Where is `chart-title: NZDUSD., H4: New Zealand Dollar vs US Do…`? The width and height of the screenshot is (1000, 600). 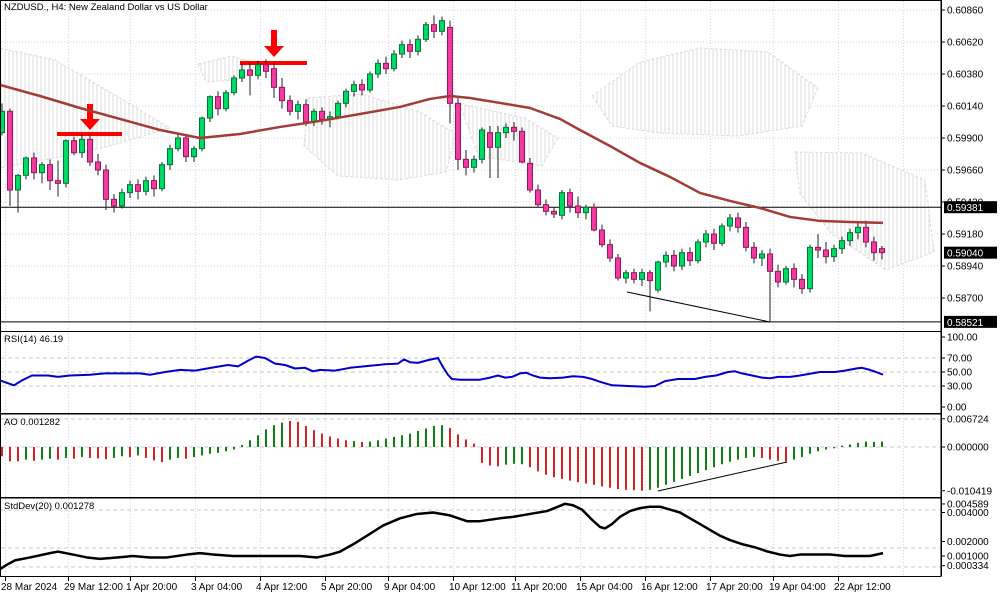 chart-title: NZDUSD., H4: New Zealand Dollar vs US Do… is located at coordinates (106, 7).